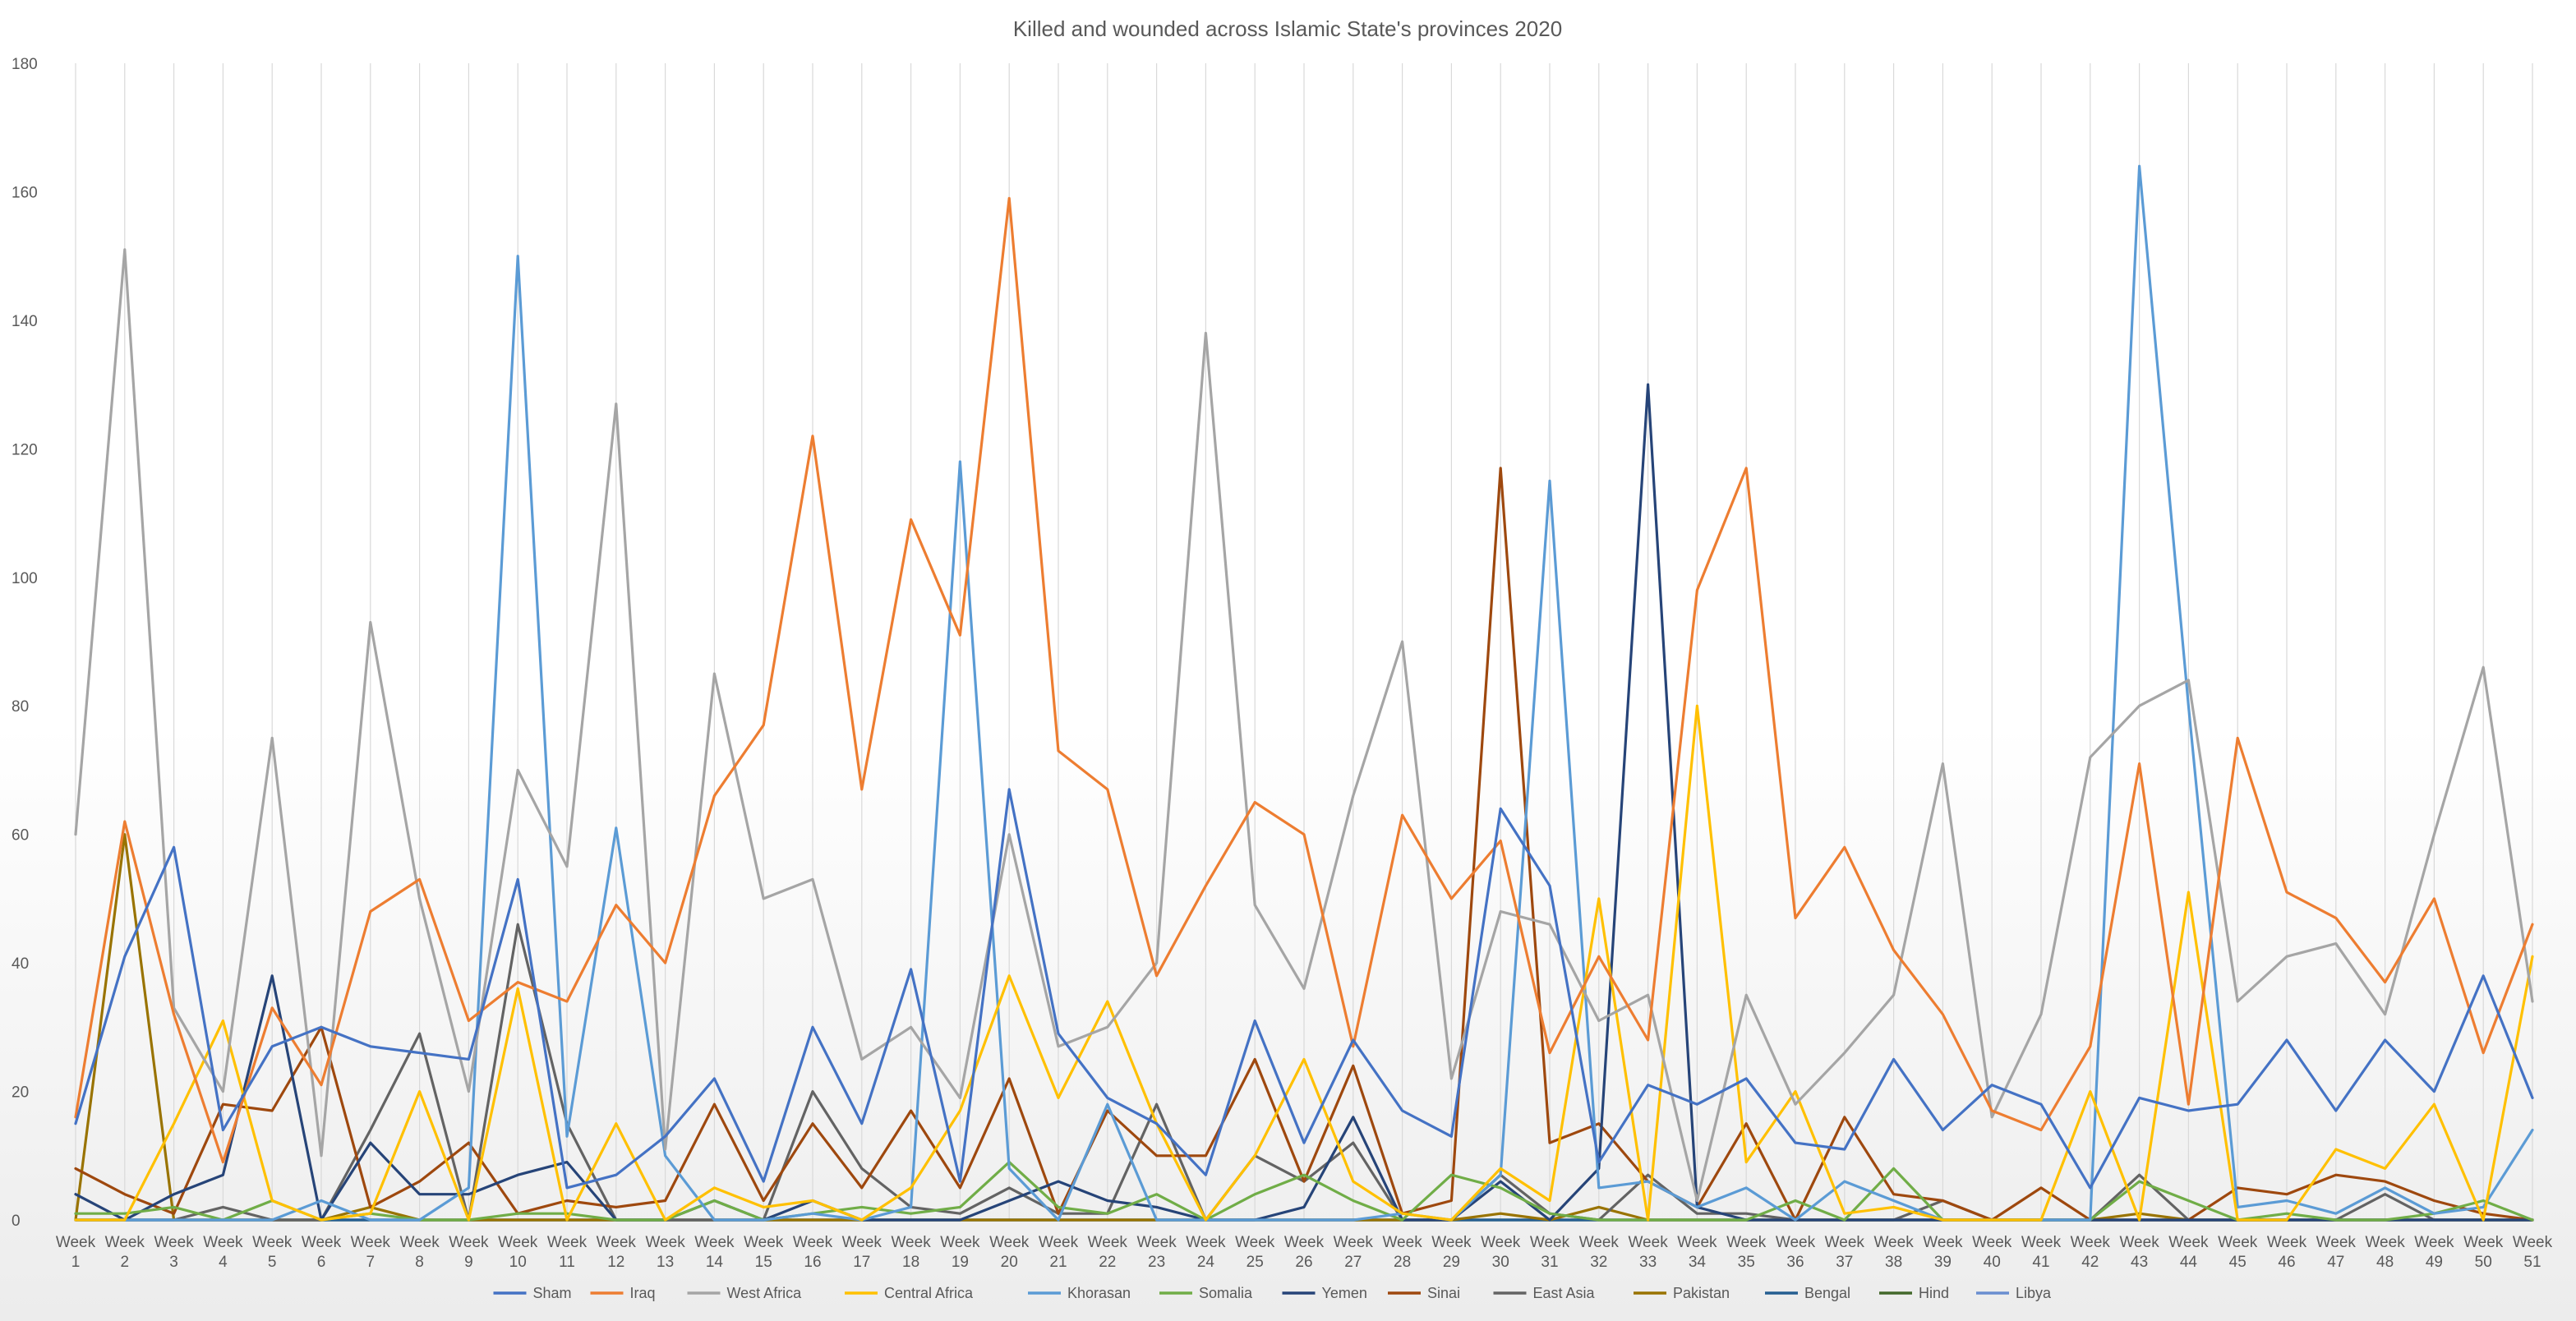 The height and width of the screenshot is (1321, 2576). Describe the element at coordinates (1746, 1252) in the screenshot. I see `x-tick-label: Week 35` at that location.